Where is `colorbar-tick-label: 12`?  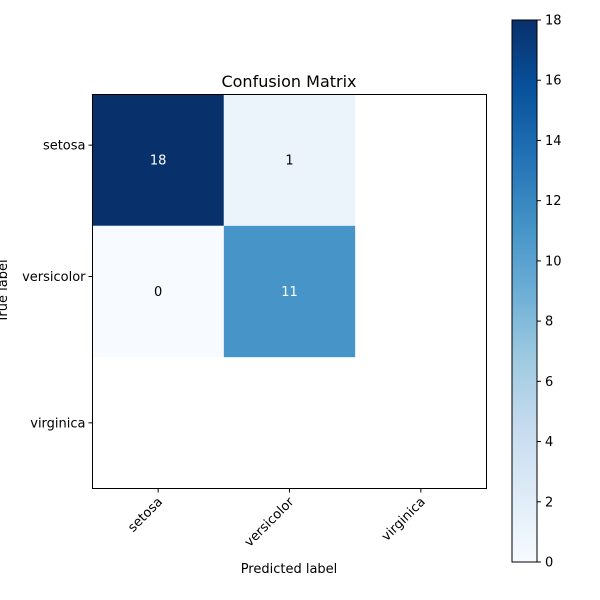
colorbar-tick-label: 12 is located at coordinates (553, 201).